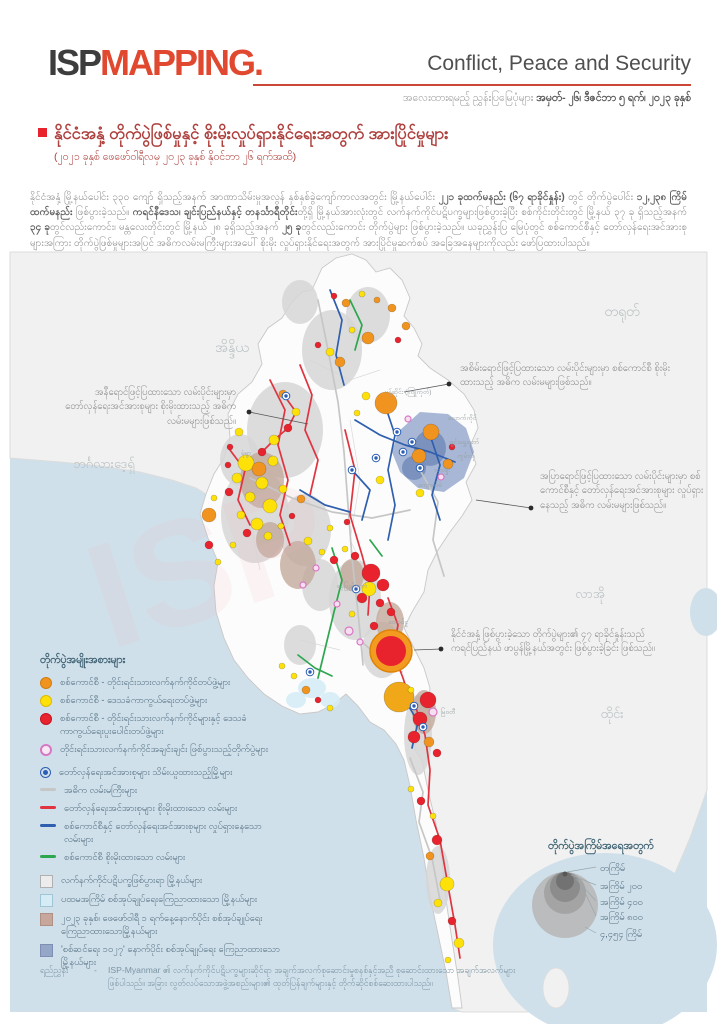 The height and width of the screenshot is (1024, 717). What do you see at coordinates (442, 470) in the screenshot?
I see `svg-text: လားရှိုး` at bounding box center [442, 470].